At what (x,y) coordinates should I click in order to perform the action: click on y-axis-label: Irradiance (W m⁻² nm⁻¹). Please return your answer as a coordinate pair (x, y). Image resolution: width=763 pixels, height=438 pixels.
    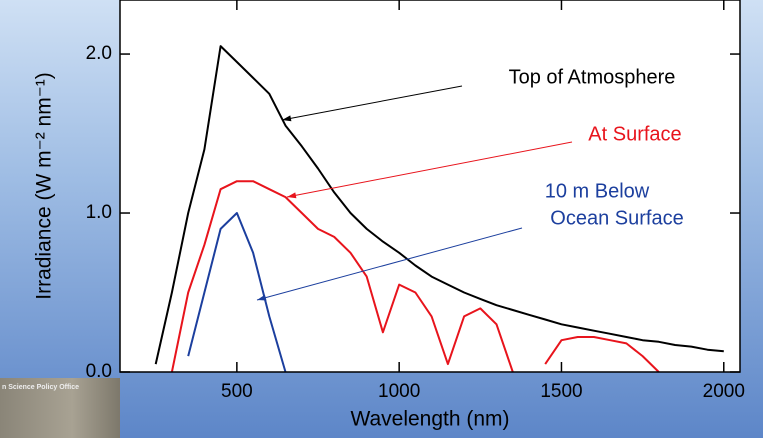
    Looking at the image, I should click on (44, 186).